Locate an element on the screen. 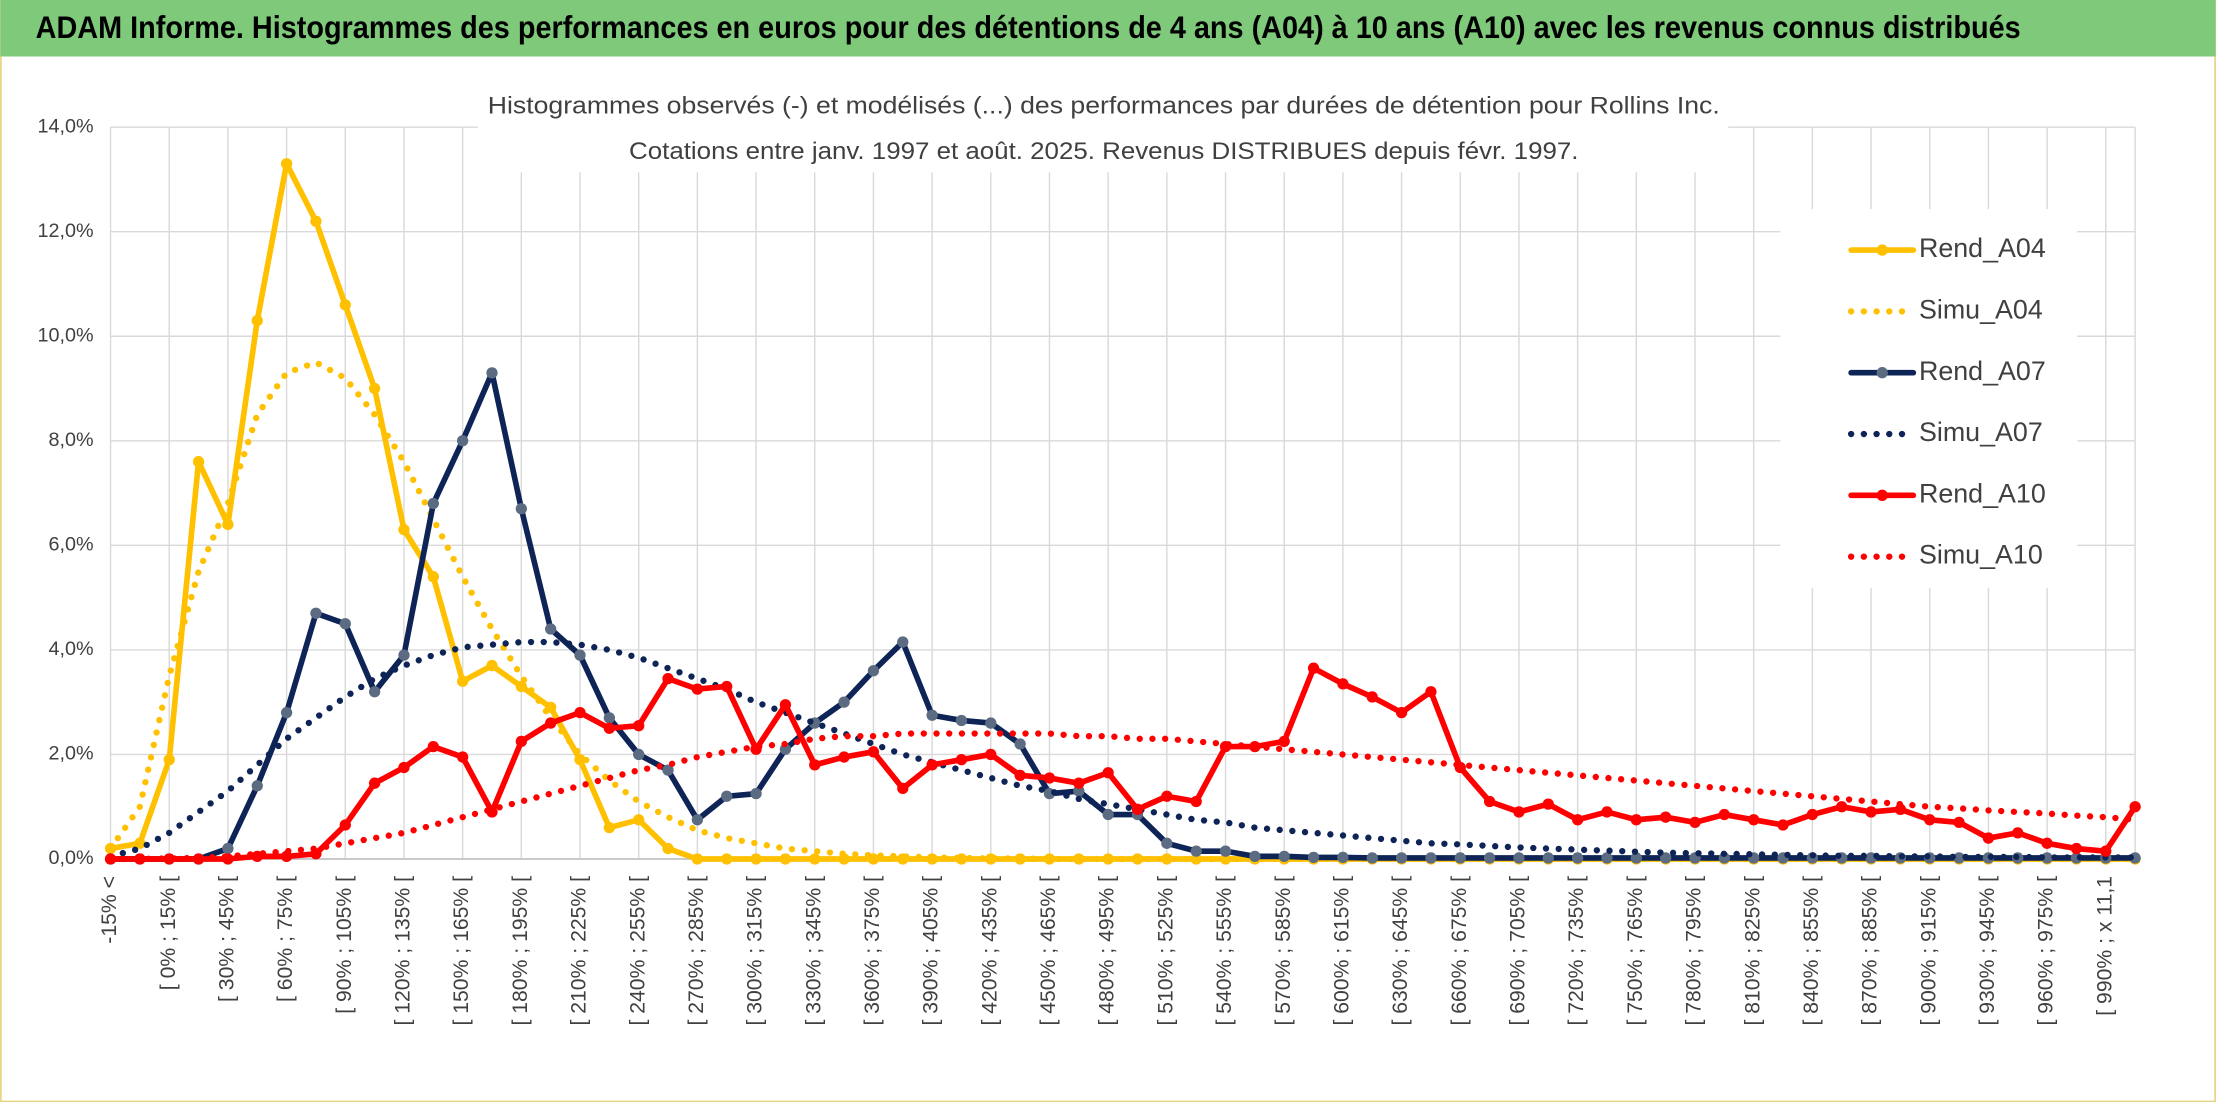  x-tick-label: [ 660% ; 675% [ is located at coordinates (1459, 951).